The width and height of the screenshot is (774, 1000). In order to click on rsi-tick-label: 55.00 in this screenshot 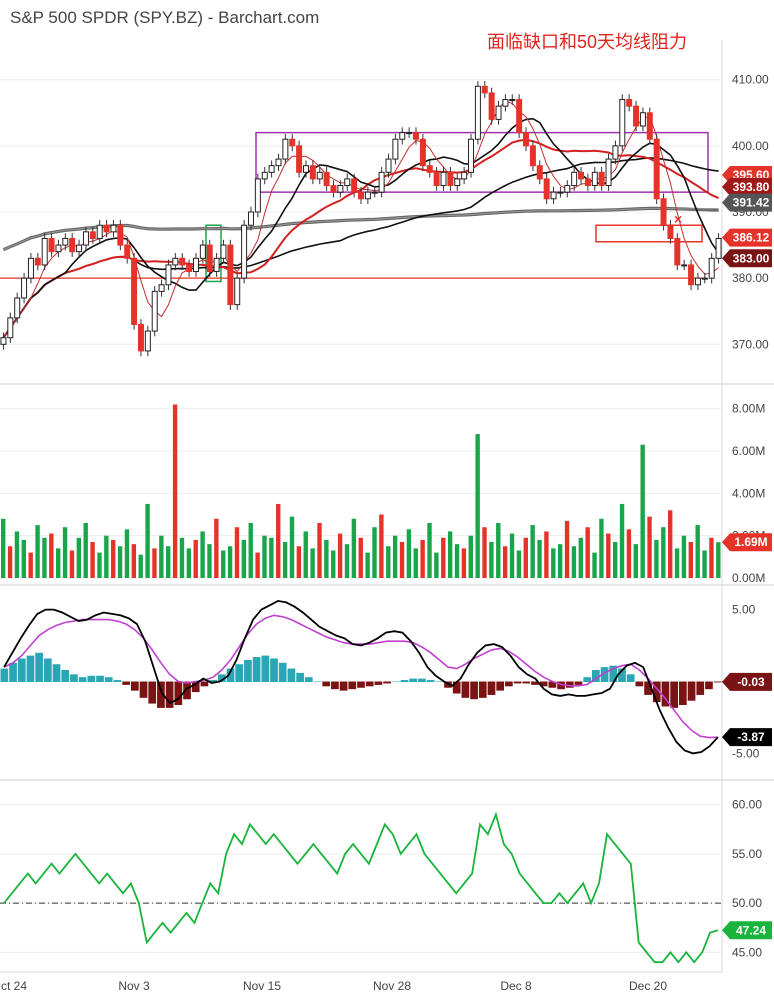, I will do `click(747, 854)`.